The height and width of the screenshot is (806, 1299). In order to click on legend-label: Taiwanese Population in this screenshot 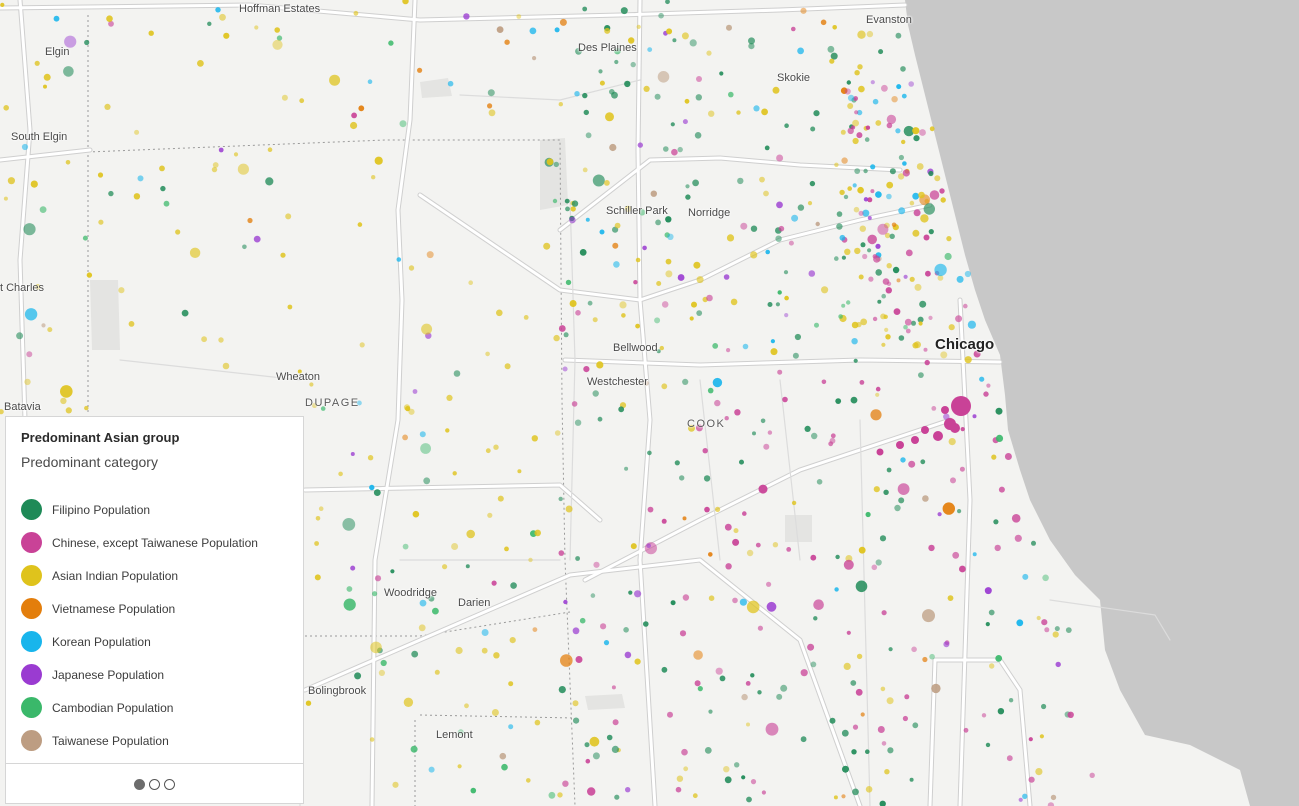, I will do `click(110, 740)`.